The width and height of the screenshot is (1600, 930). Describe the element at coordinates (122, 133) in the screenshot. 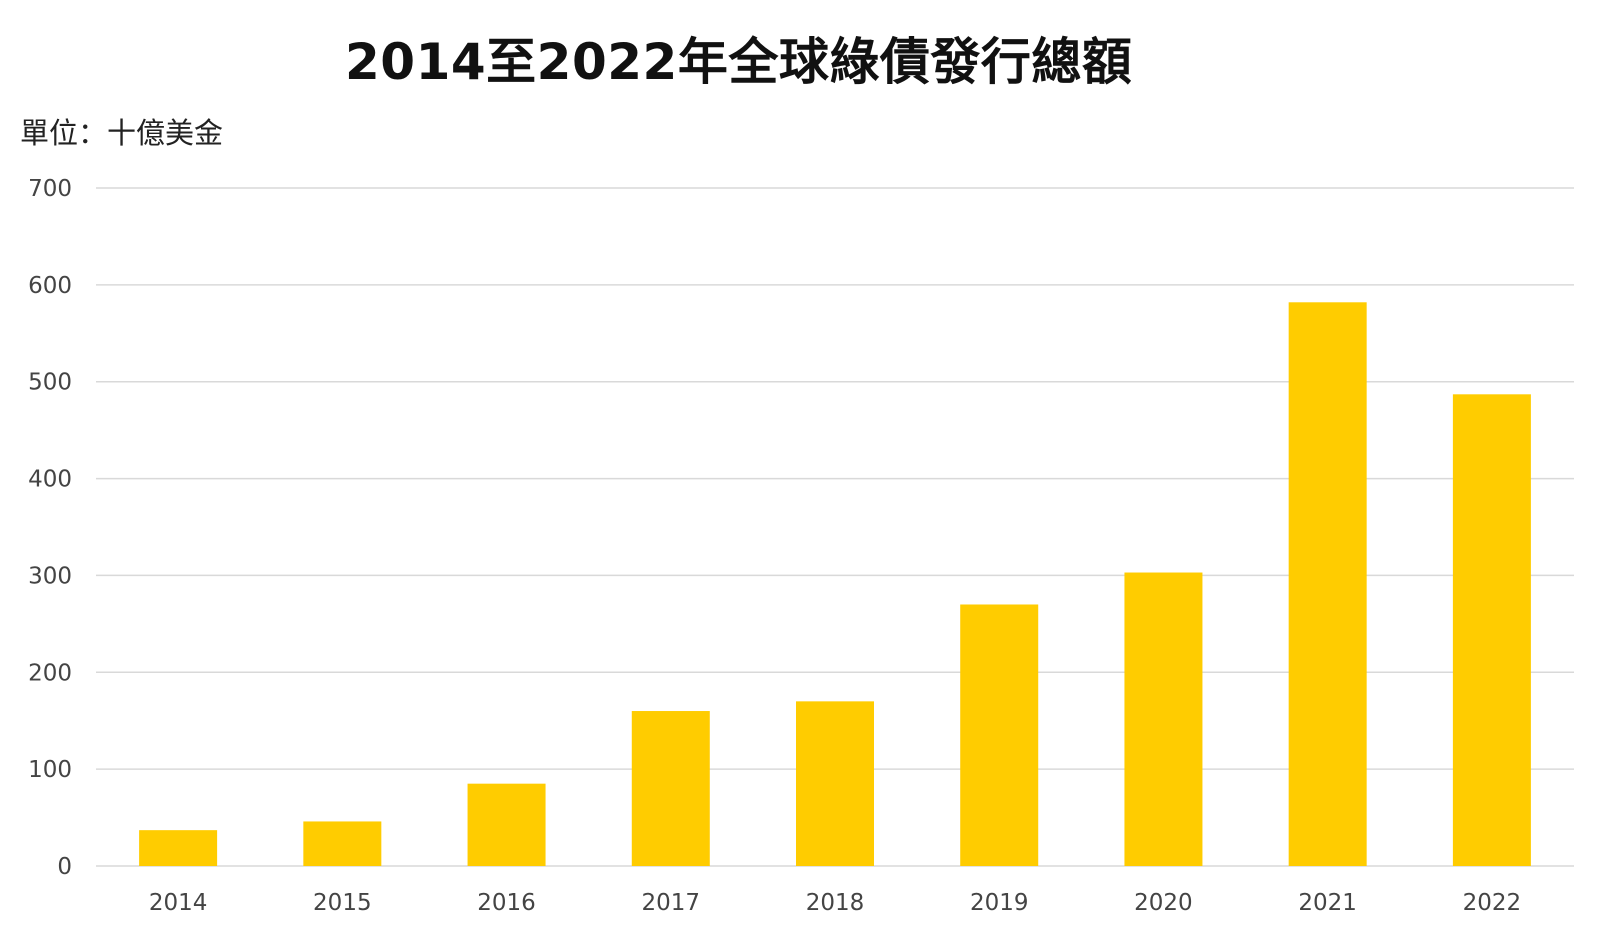

I see `unit-label: 單位：十億美金` at that location.